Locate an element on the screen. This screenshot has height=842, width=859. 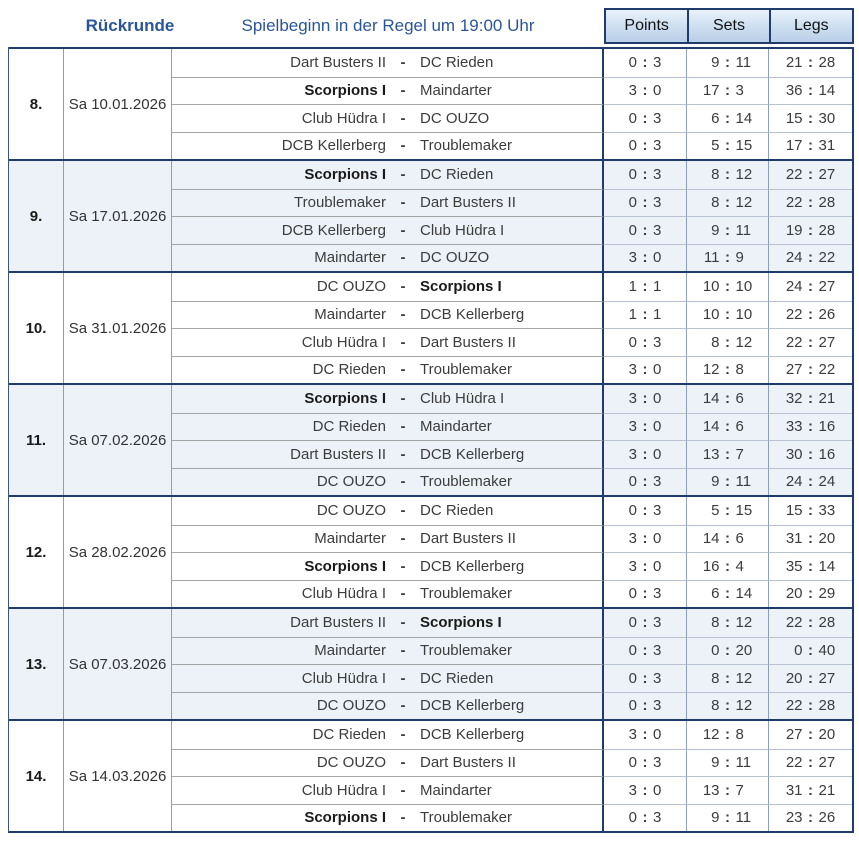
away-team: Troublemaker is located at coordinates (466, 482).